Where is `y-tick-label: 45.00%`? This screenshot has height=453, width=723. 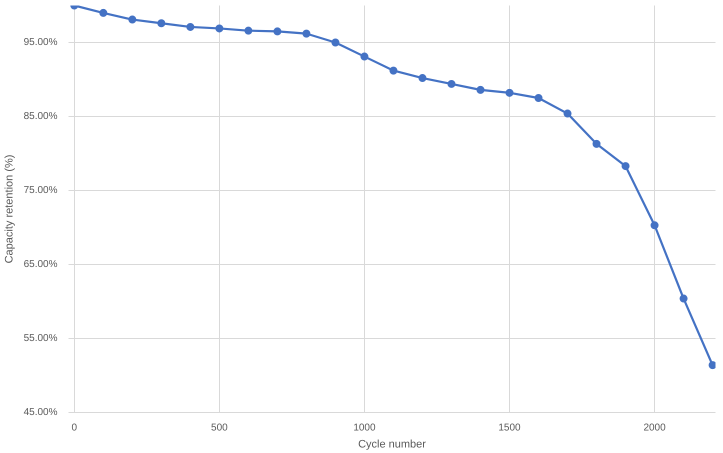 y-tick-label: 45.00% is located at coordinates (41, 412).